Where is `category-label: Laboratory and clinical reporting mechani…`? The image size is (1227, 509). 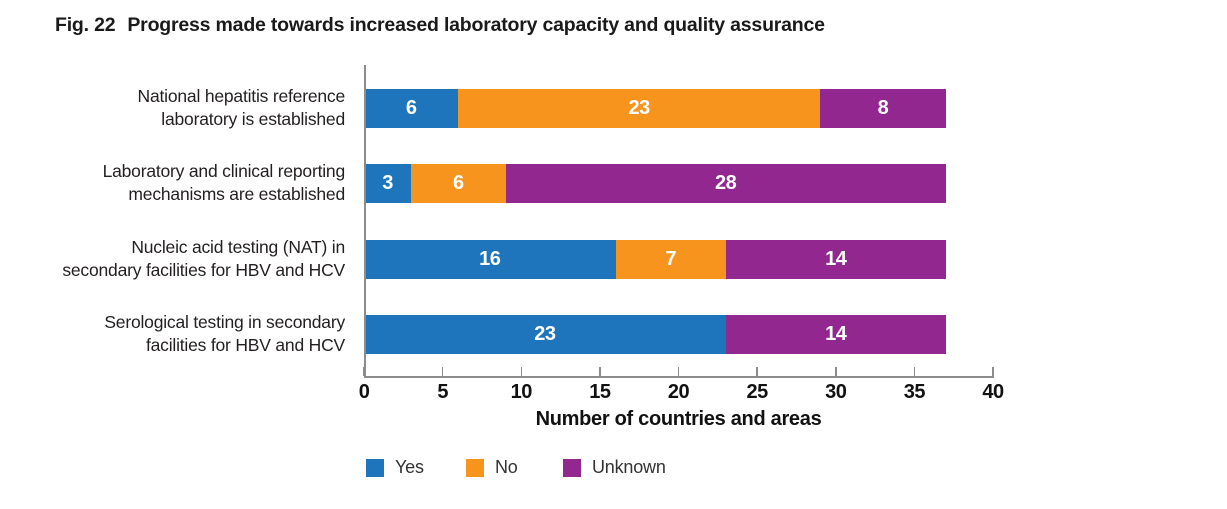 category-label: Laboratory and clinical reporting mechani… is located at coordinates (224, 182).